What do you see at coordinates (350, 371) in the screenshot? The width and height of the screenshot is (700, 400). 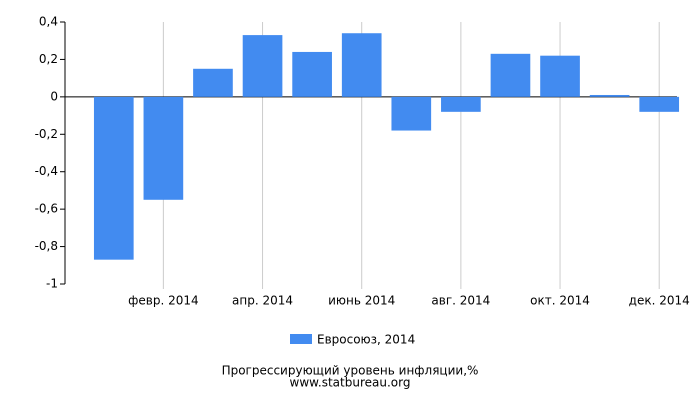 I see `chart-title: Прогрессирующий уровень инфляции,%` at bounding box center [350, 371].